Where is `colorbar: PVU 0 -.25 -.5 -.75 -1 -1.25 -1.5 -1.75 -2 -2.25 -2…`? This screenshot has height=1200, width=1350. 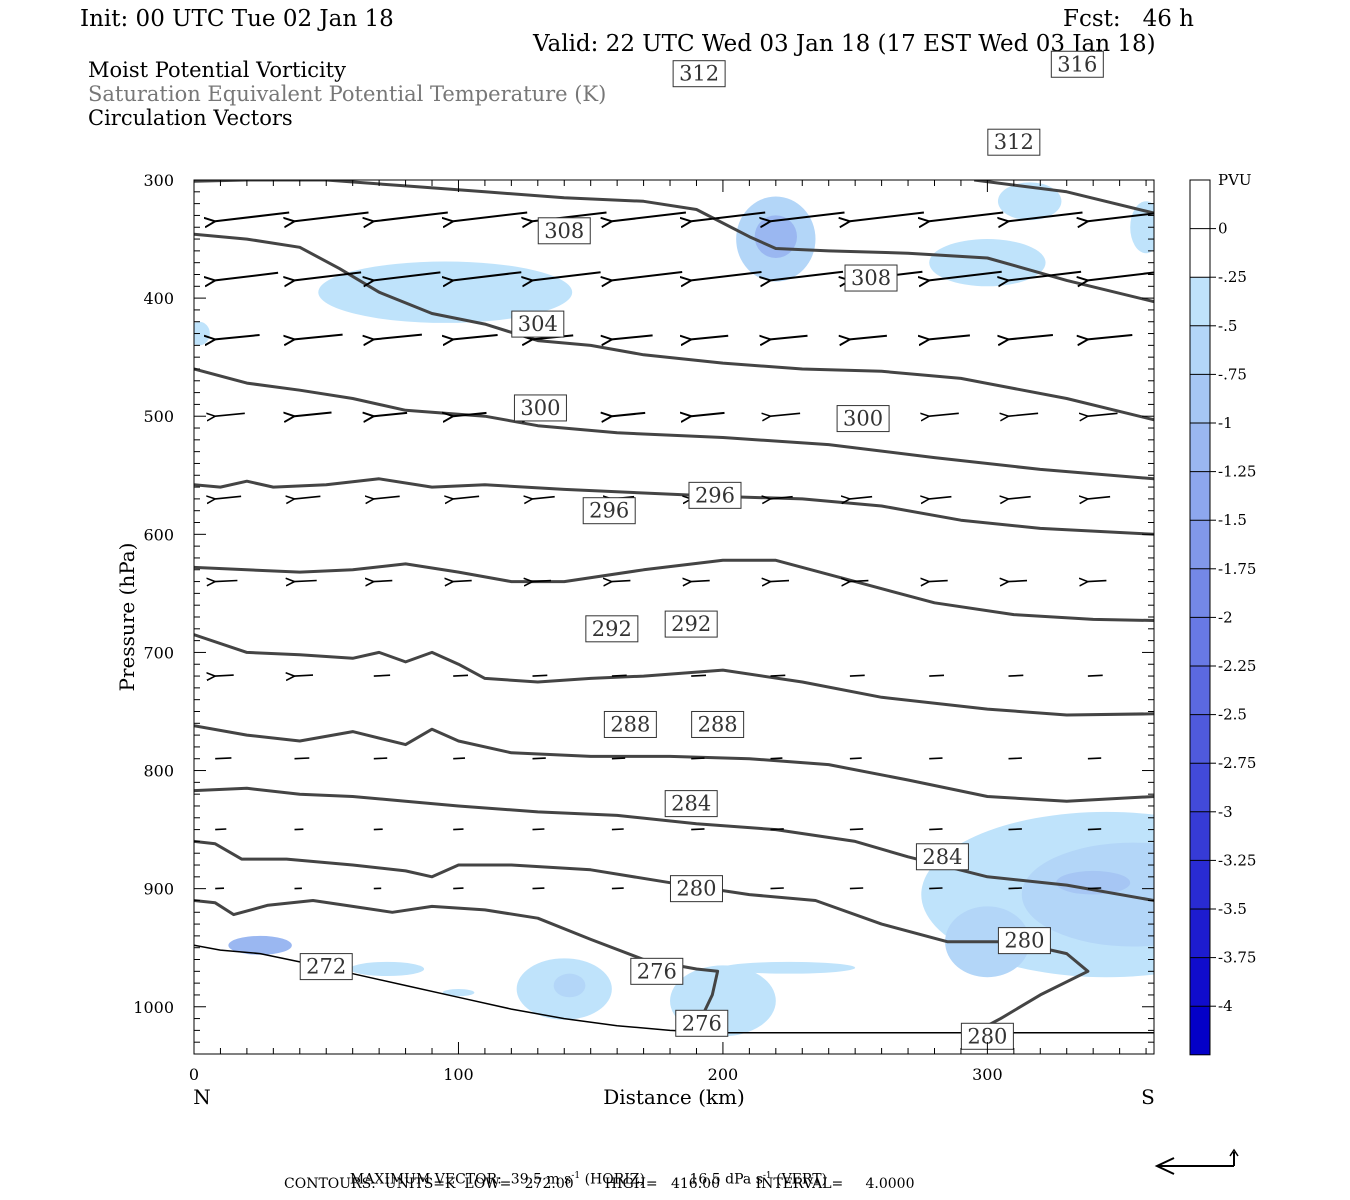
colorbar: PVU 0 -.25 -.5 -.75 -1 -1.25 -1.5 -1.75 -2 -2.25 -2… is located at coordinates (1222, 613).